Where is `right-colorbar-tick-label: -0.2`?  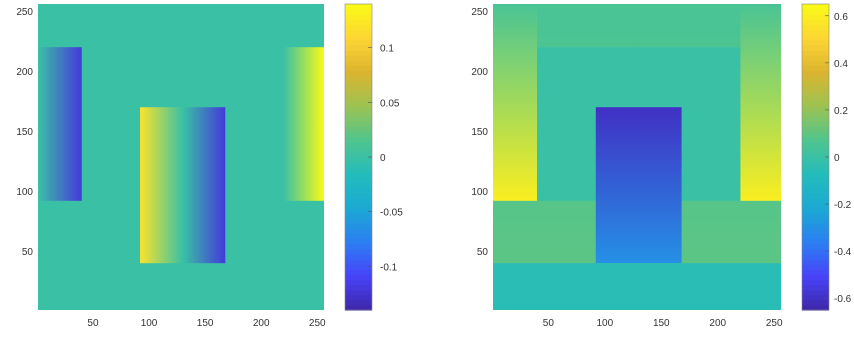 right-colorbar-tick-label: -0.2 is located at coordinates (843, 205).